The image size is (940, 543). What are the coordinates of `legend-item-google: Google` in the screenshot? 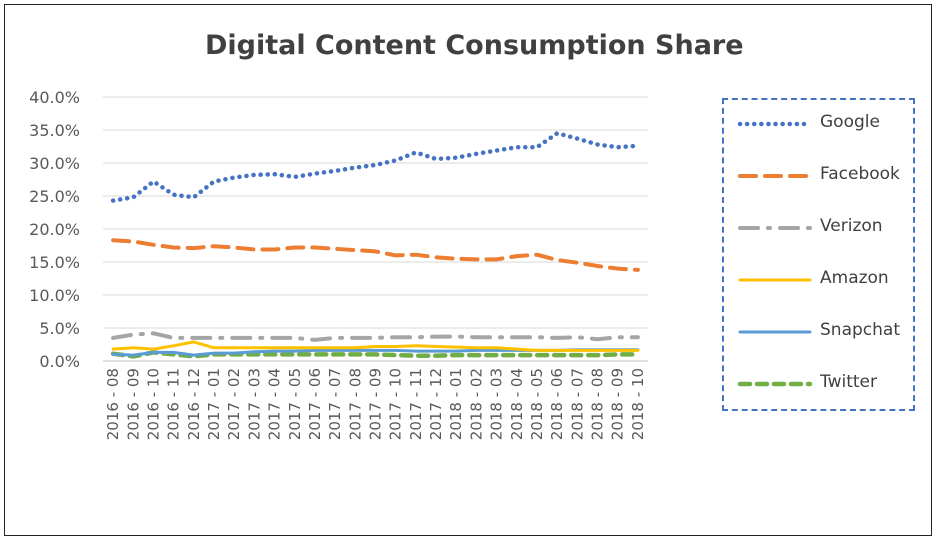 It's located at (824, 124).